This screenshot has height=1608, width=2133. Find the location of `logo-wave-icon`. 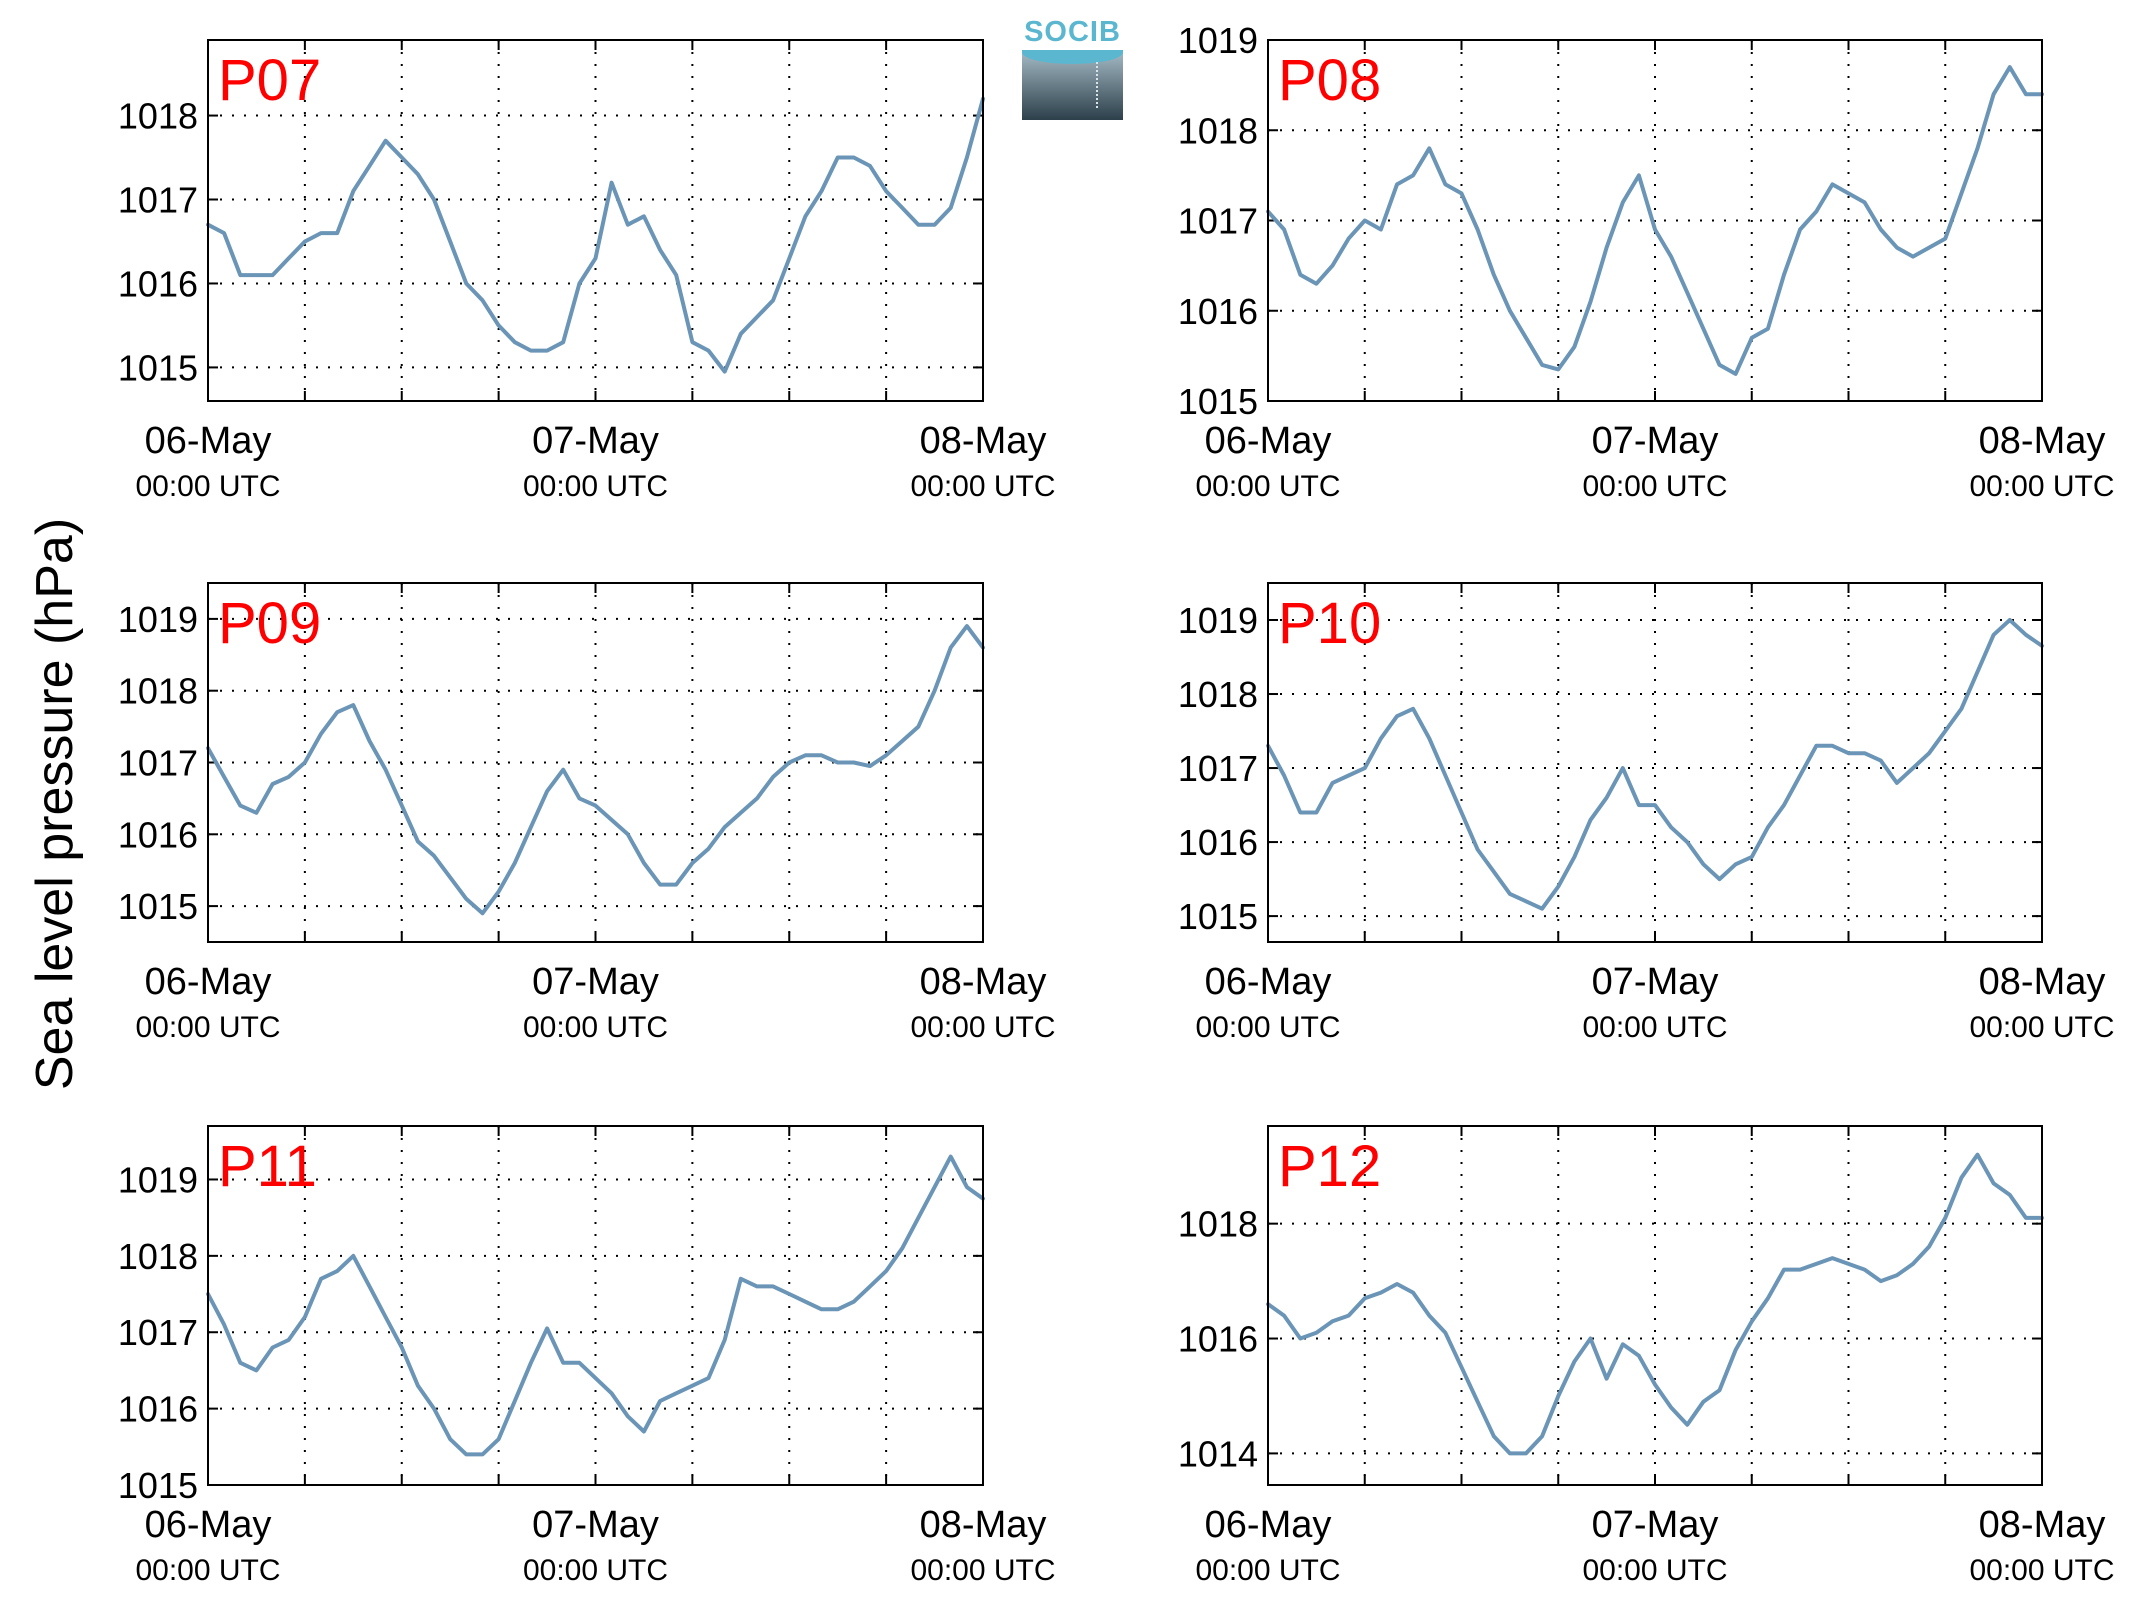

logo-wave-icon is located at coordinates (1072, 85).